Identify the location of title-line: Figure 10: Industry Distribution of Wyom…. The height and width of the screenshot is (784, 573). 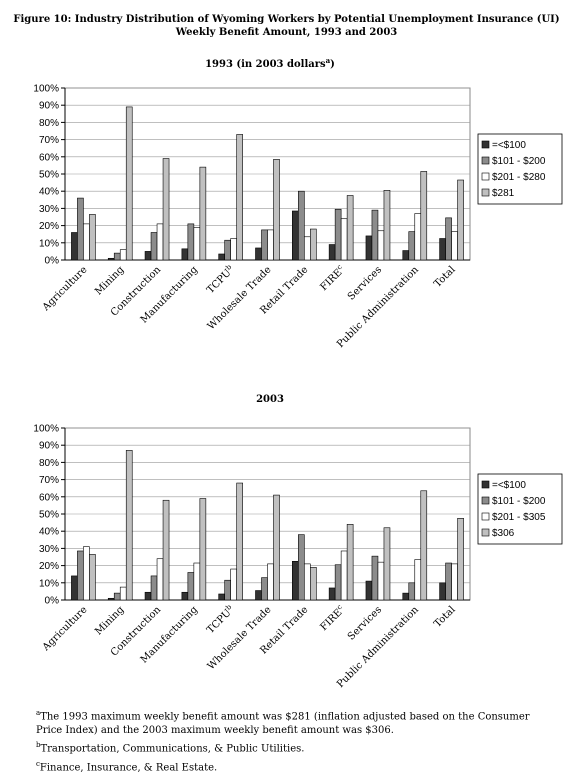
(286, 19).